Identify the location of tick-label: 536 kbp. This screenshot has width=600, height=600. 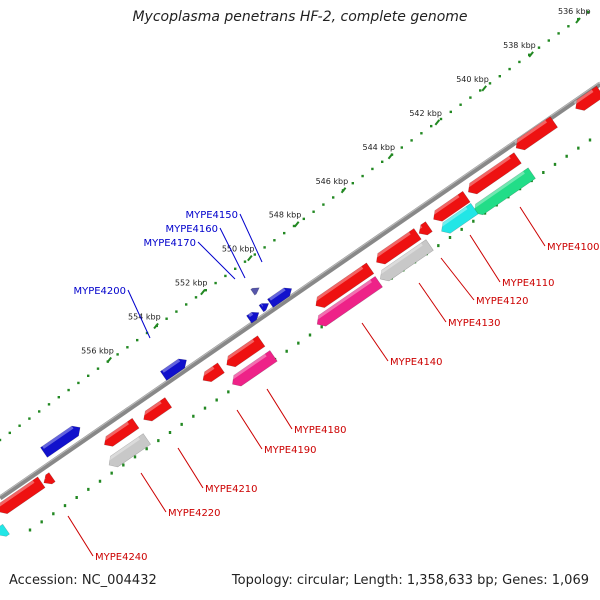
(574, 11).